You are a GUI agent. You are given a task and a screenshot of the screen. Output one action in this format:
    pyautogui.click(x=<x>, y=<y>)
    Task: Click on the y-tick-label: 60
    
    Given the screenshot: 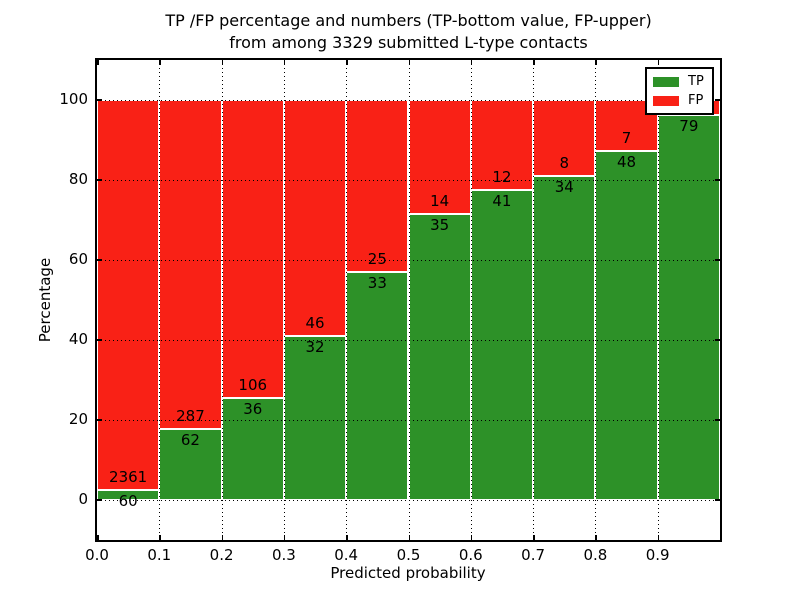 What is the action you would take?
    pyautogui.click(x=78, y=259)
    